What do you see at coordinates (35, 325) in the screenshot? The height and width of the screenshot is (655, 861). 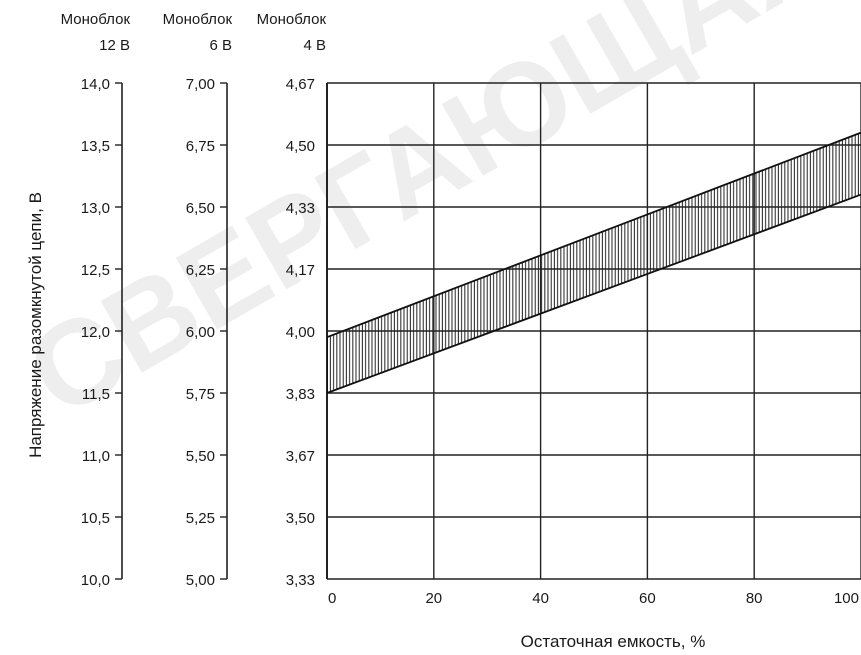 I see `y-axis-label: Напряжение разомкнутой цепи, В` at bounding box center [35, 325].